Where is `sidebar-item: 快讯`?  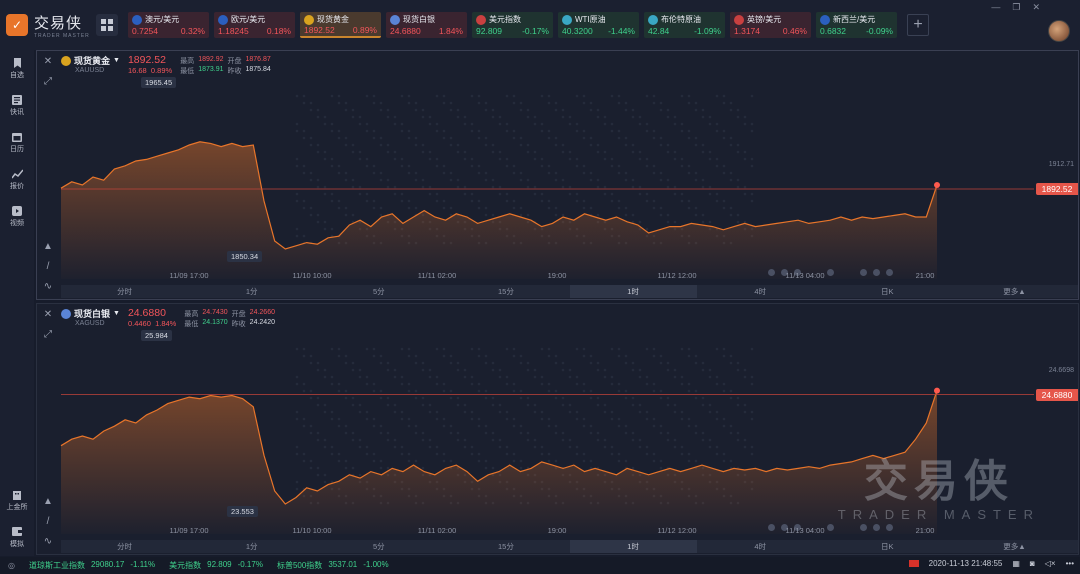 sidebar-item: 快讯 is located at coordinates (17, 105).